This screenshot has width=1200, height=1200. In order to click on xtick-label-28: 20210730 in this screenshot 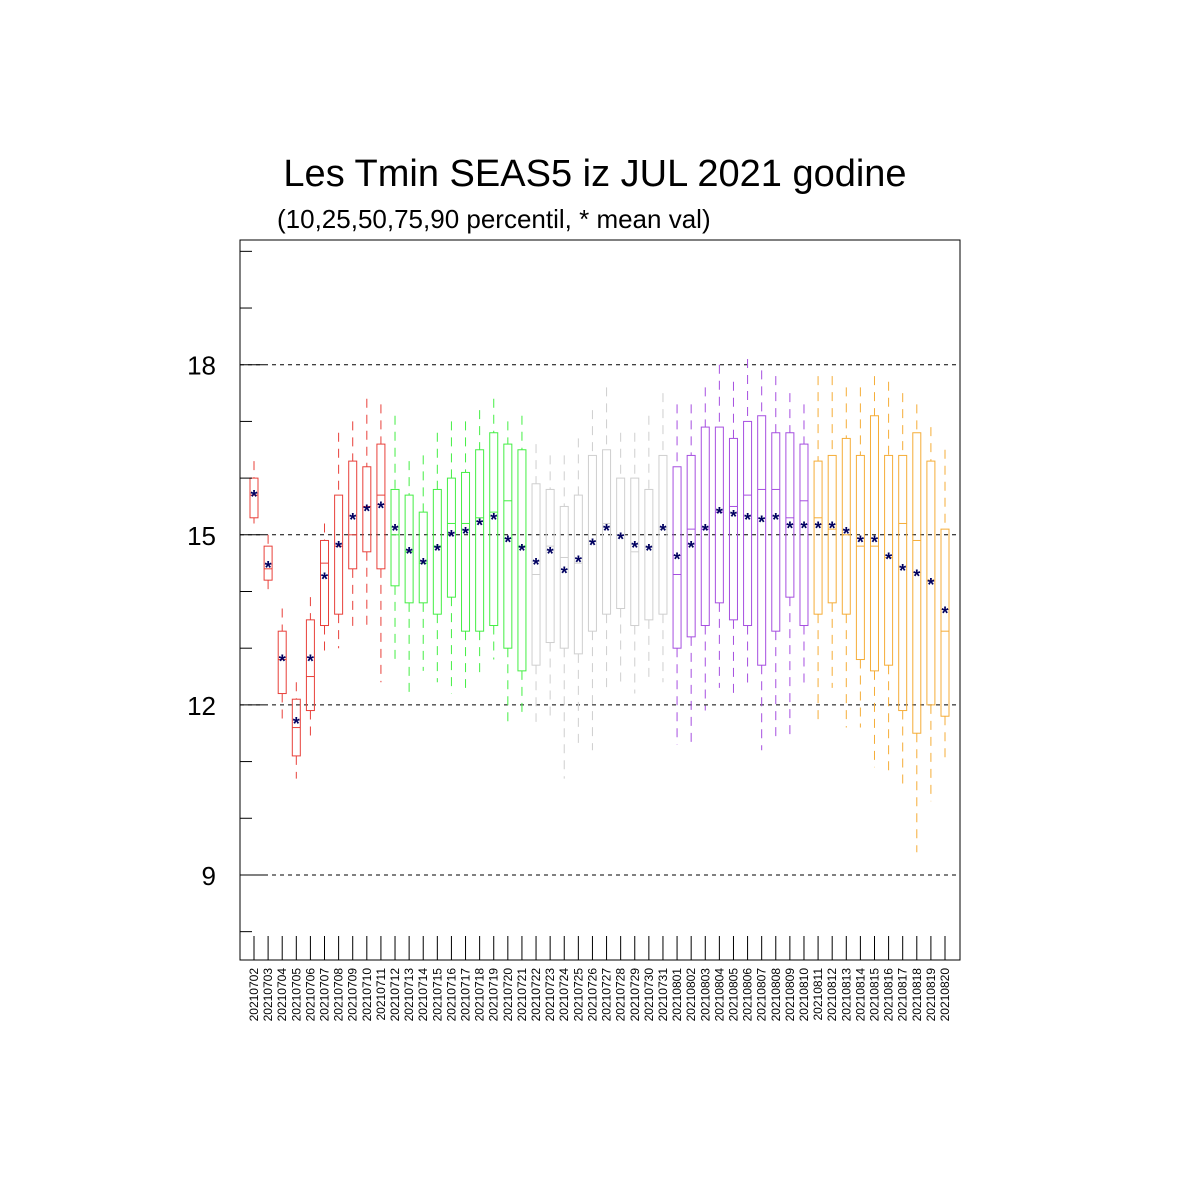, I will do `click(649, 995)`.